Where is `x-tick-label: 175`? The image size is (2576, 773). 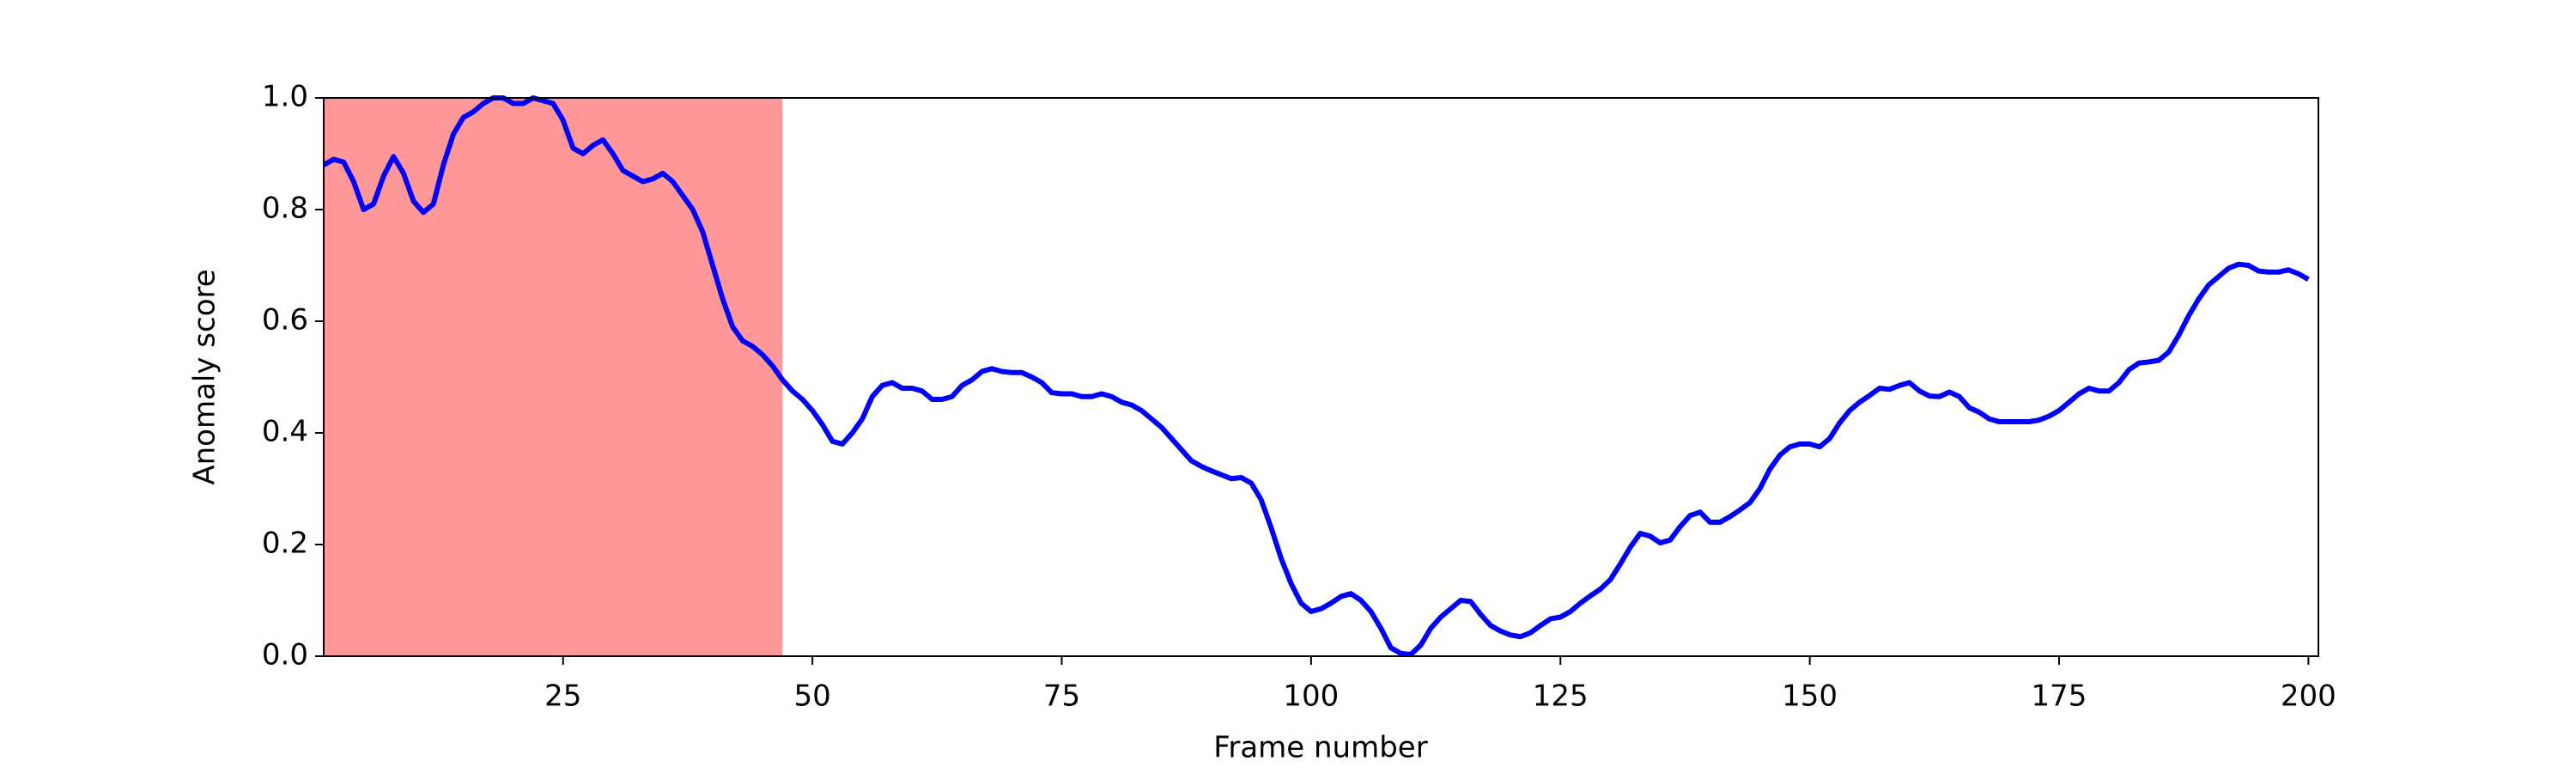 x-tick-label: 175 is located at coordinates (2060, 696).